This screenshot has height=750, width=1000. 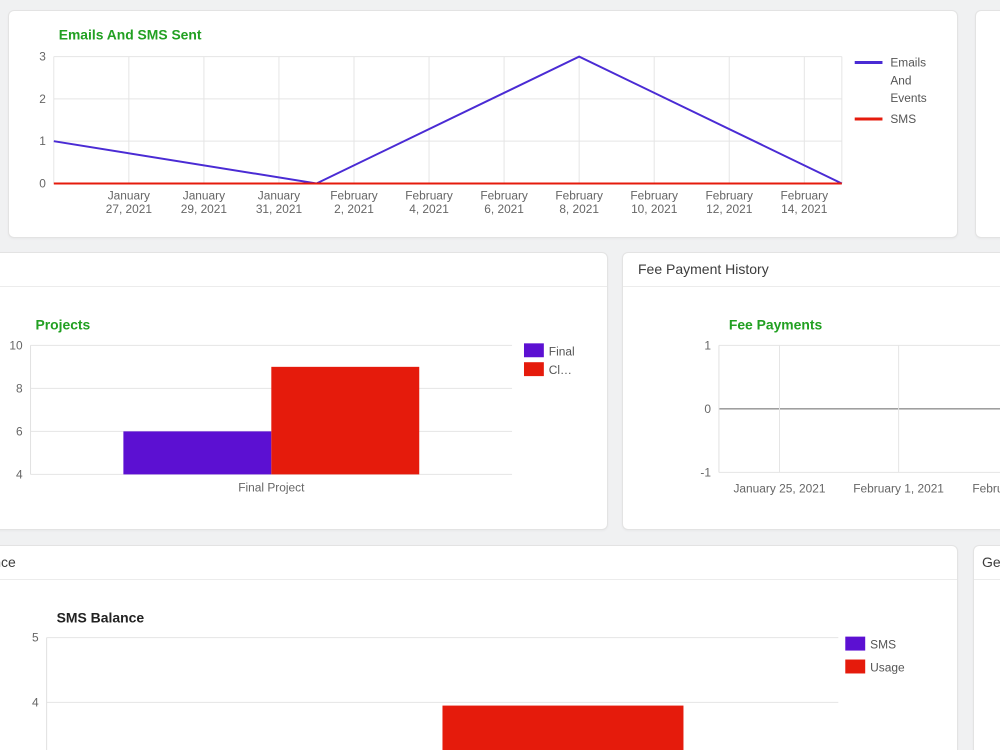 I want to click on bar-series-usage, so click(x=563, y=727).